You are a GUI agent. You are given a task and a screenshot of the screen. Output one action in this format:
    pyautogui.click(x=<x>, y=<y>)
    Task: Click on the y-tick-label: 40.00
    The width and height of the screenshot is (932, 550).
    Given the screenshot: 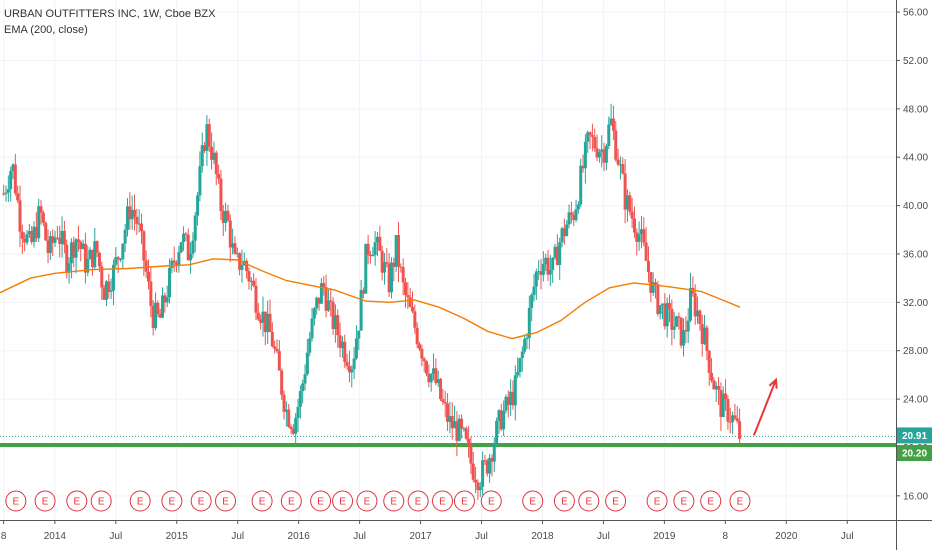 What is the action you would take?
    pyautogui.click(x=915, y=206)
    